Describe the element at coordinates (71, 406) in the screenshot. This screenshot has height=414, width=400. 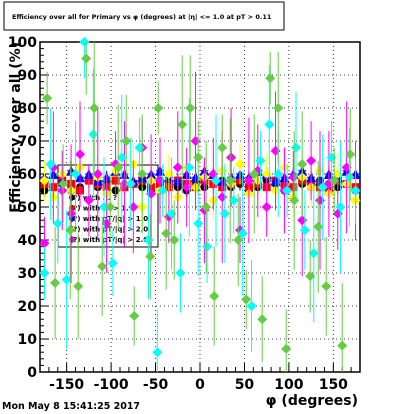
I see `timestamp: Mon May 8 15:41:25 2017` at that location.